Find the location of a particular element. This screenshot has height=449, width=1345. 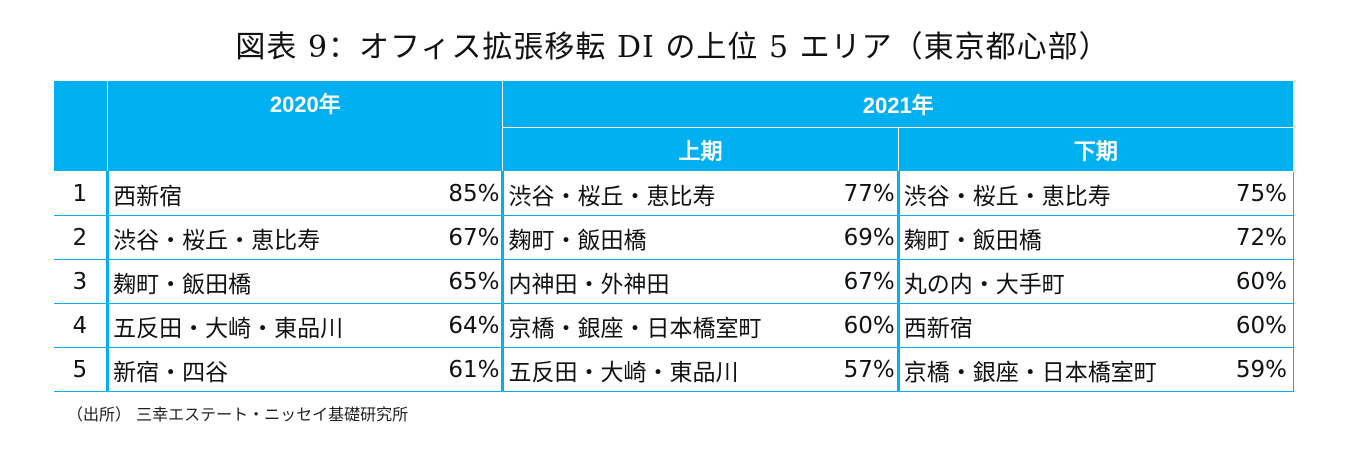

area-2021-h2-cell: 西新宿 is located at coordinates (1058, 325).